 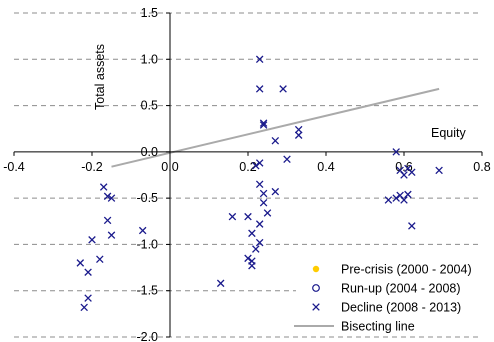 I want to click on y-tick-label: -0.5, so click(x=147, y=198).